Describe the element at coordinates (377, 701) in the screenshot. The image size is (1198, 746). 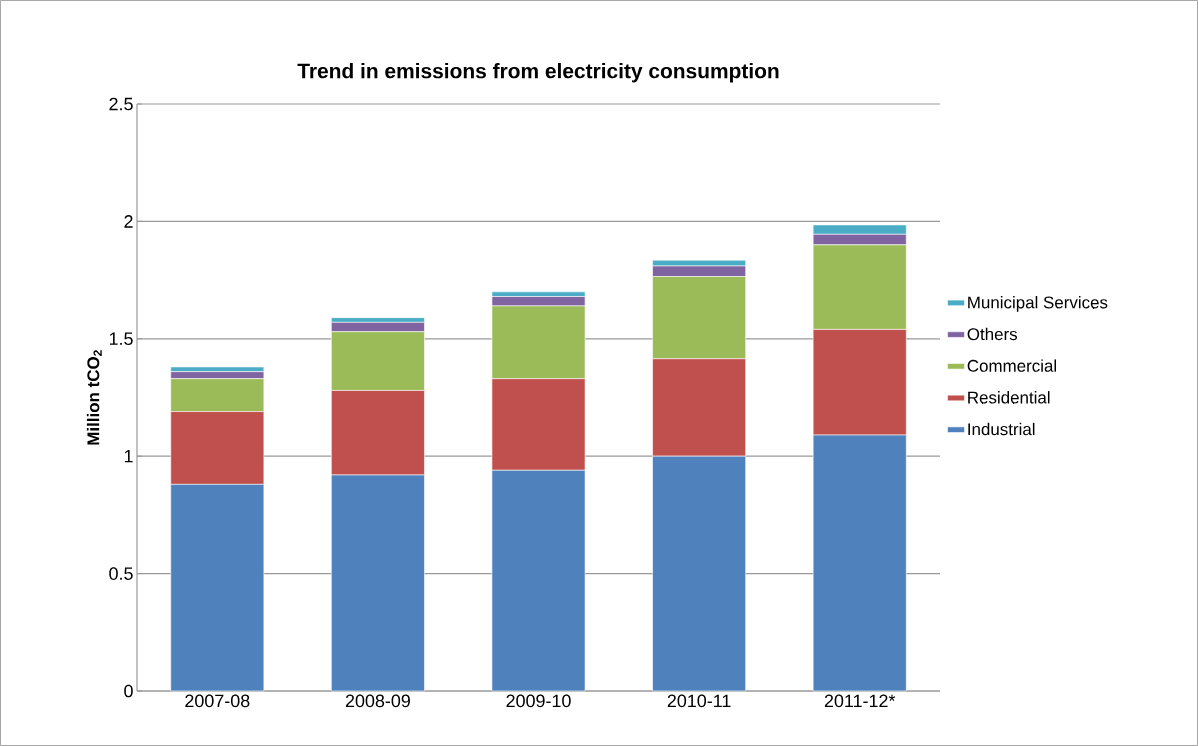
I see `x-tick-label: 2008-09` at that location.